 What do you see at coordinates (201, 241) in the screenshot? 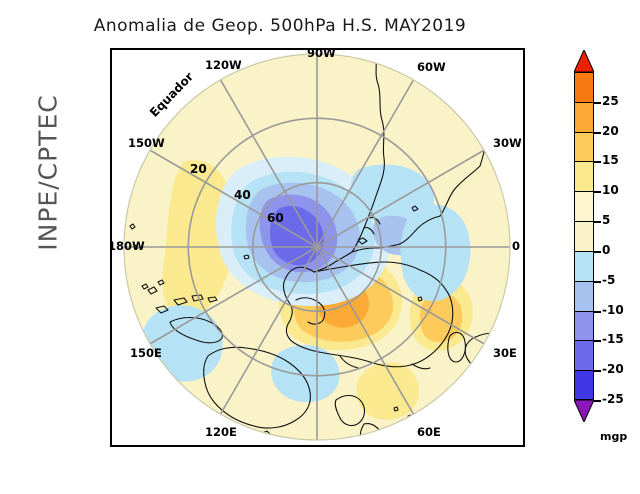
I see `positive-region-south-pacific-core` at bounding box center [201, 241].